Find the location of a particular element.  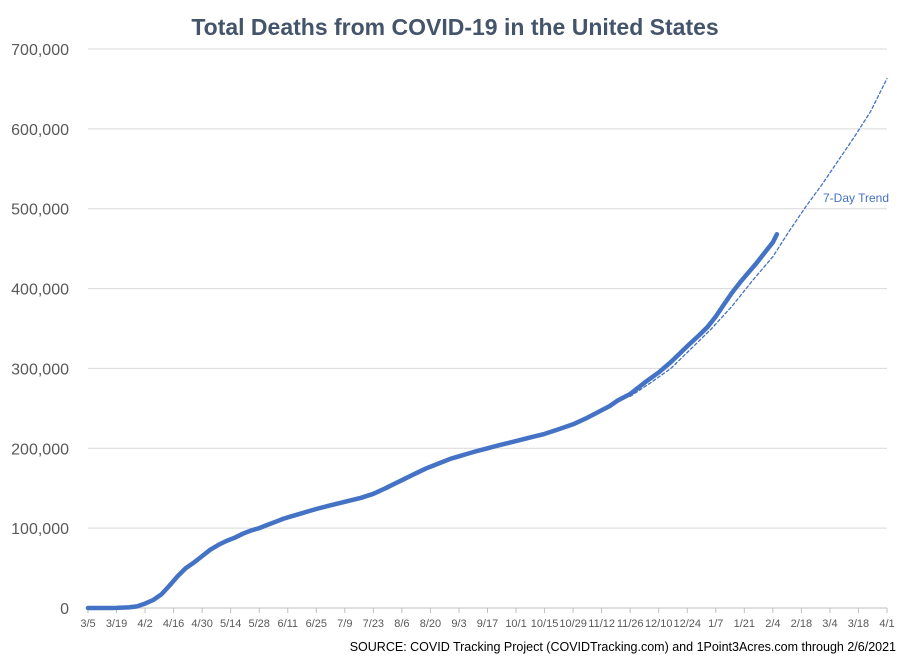

x-tick-label: 6/11 is located at coordinates (287, 624).